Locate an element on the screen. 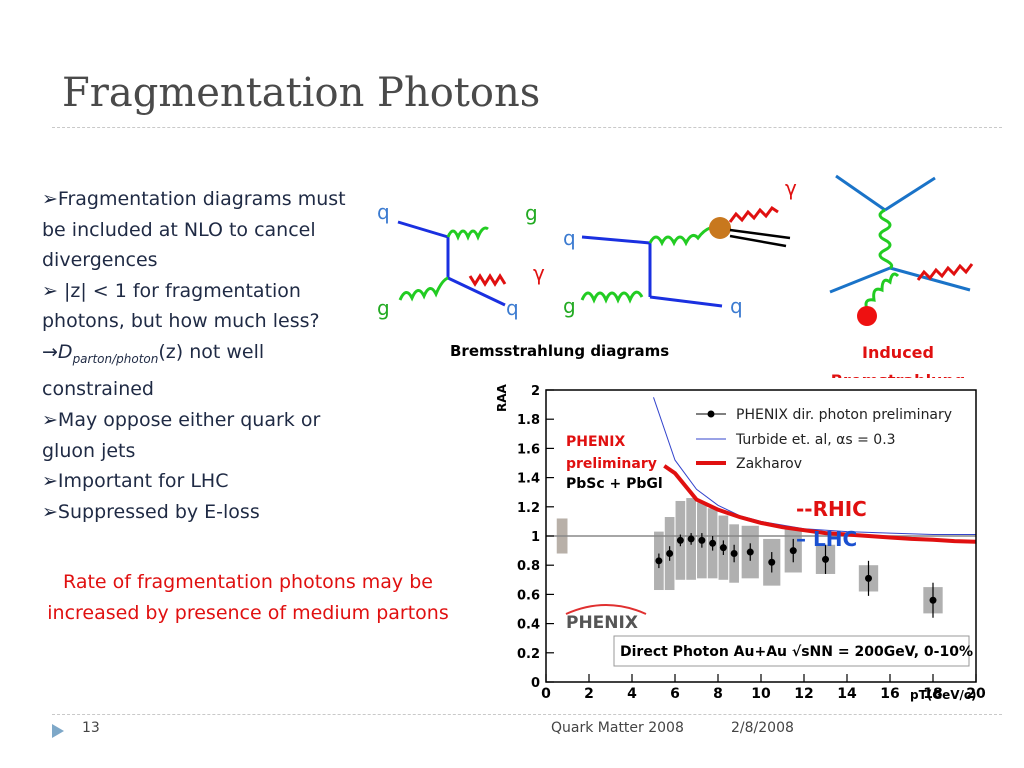  footer-event: Quark Matter 2008 is located at coordinates (617, 728).